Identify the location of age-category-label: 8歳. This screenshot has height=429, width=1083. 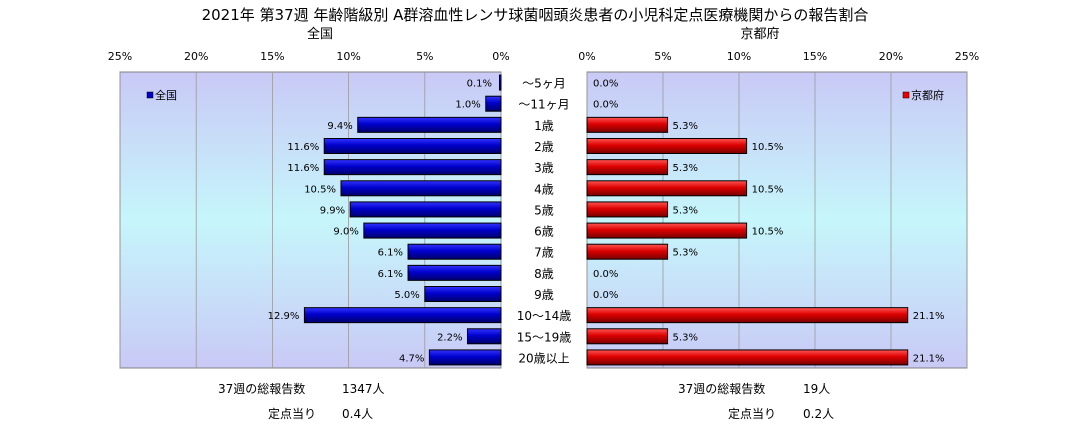
(544, 274).